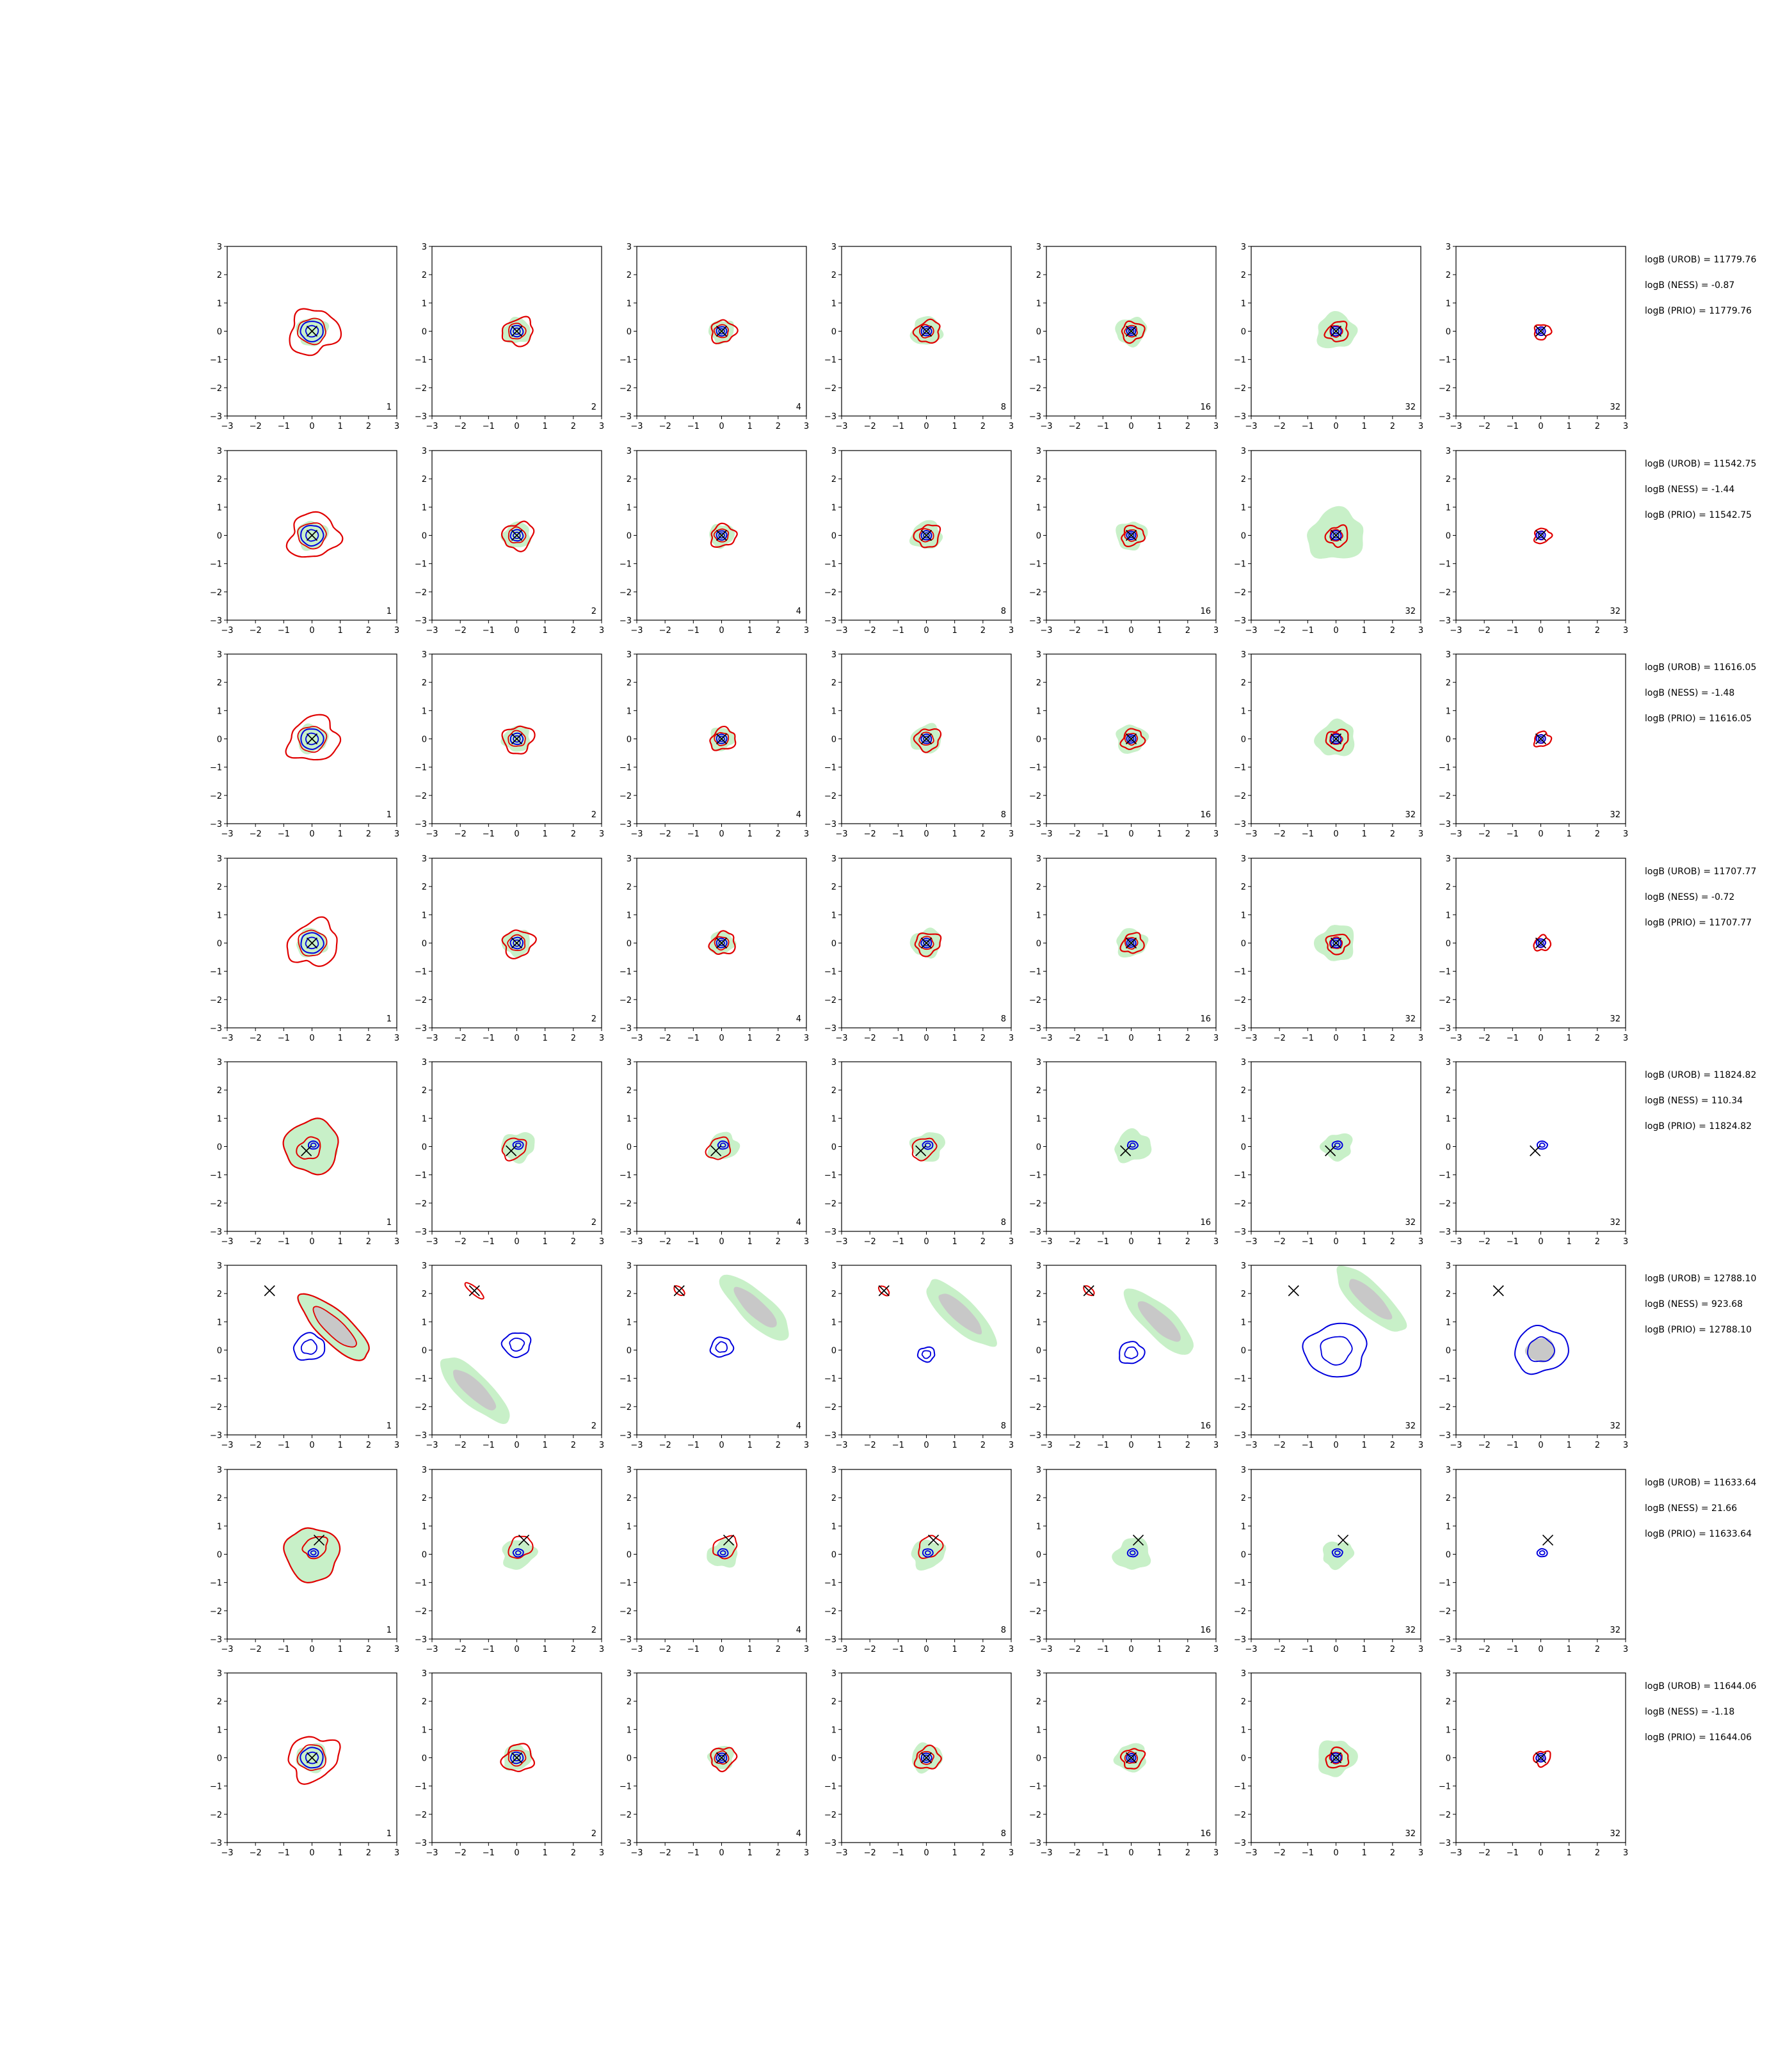  What do you see at coordinates (1003, 1223) in the screenshot?
I see `panel-label: 8` at bounding box center [1003, 1223].